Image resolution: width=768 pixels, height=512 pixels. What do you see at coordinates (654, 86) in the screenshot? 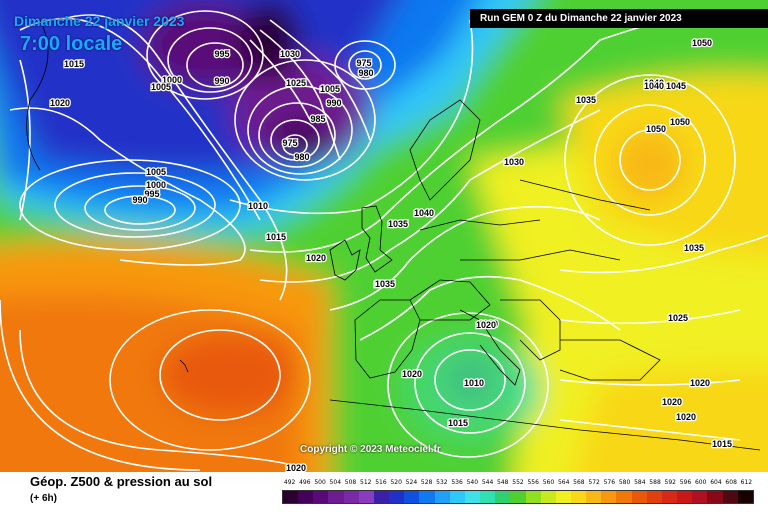
I see `isobar-label: 1040` at bounding box center [654, 86].